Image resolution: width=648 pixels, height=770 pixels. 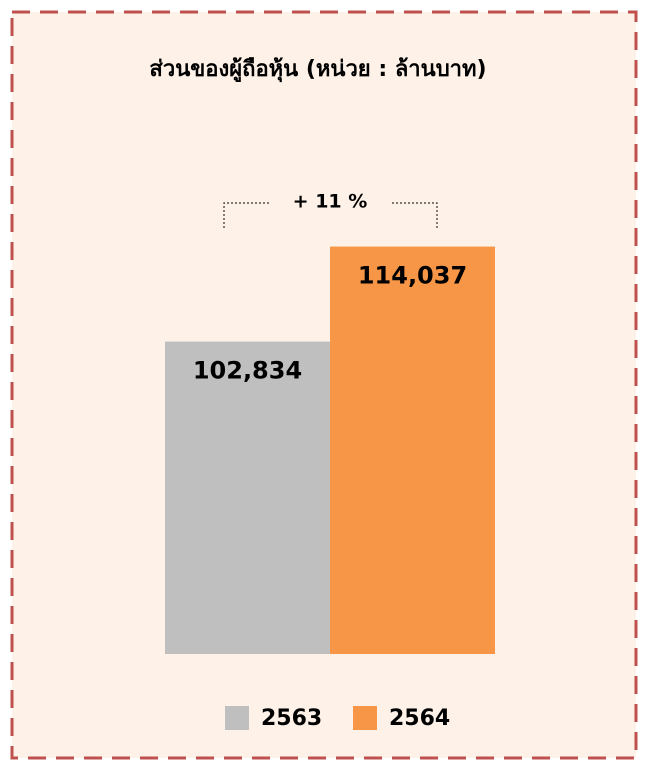 What do you see at coordinates (291, 718) in the screenshot?
I see `legend-label: 2563` at bounding box center [291, 718].